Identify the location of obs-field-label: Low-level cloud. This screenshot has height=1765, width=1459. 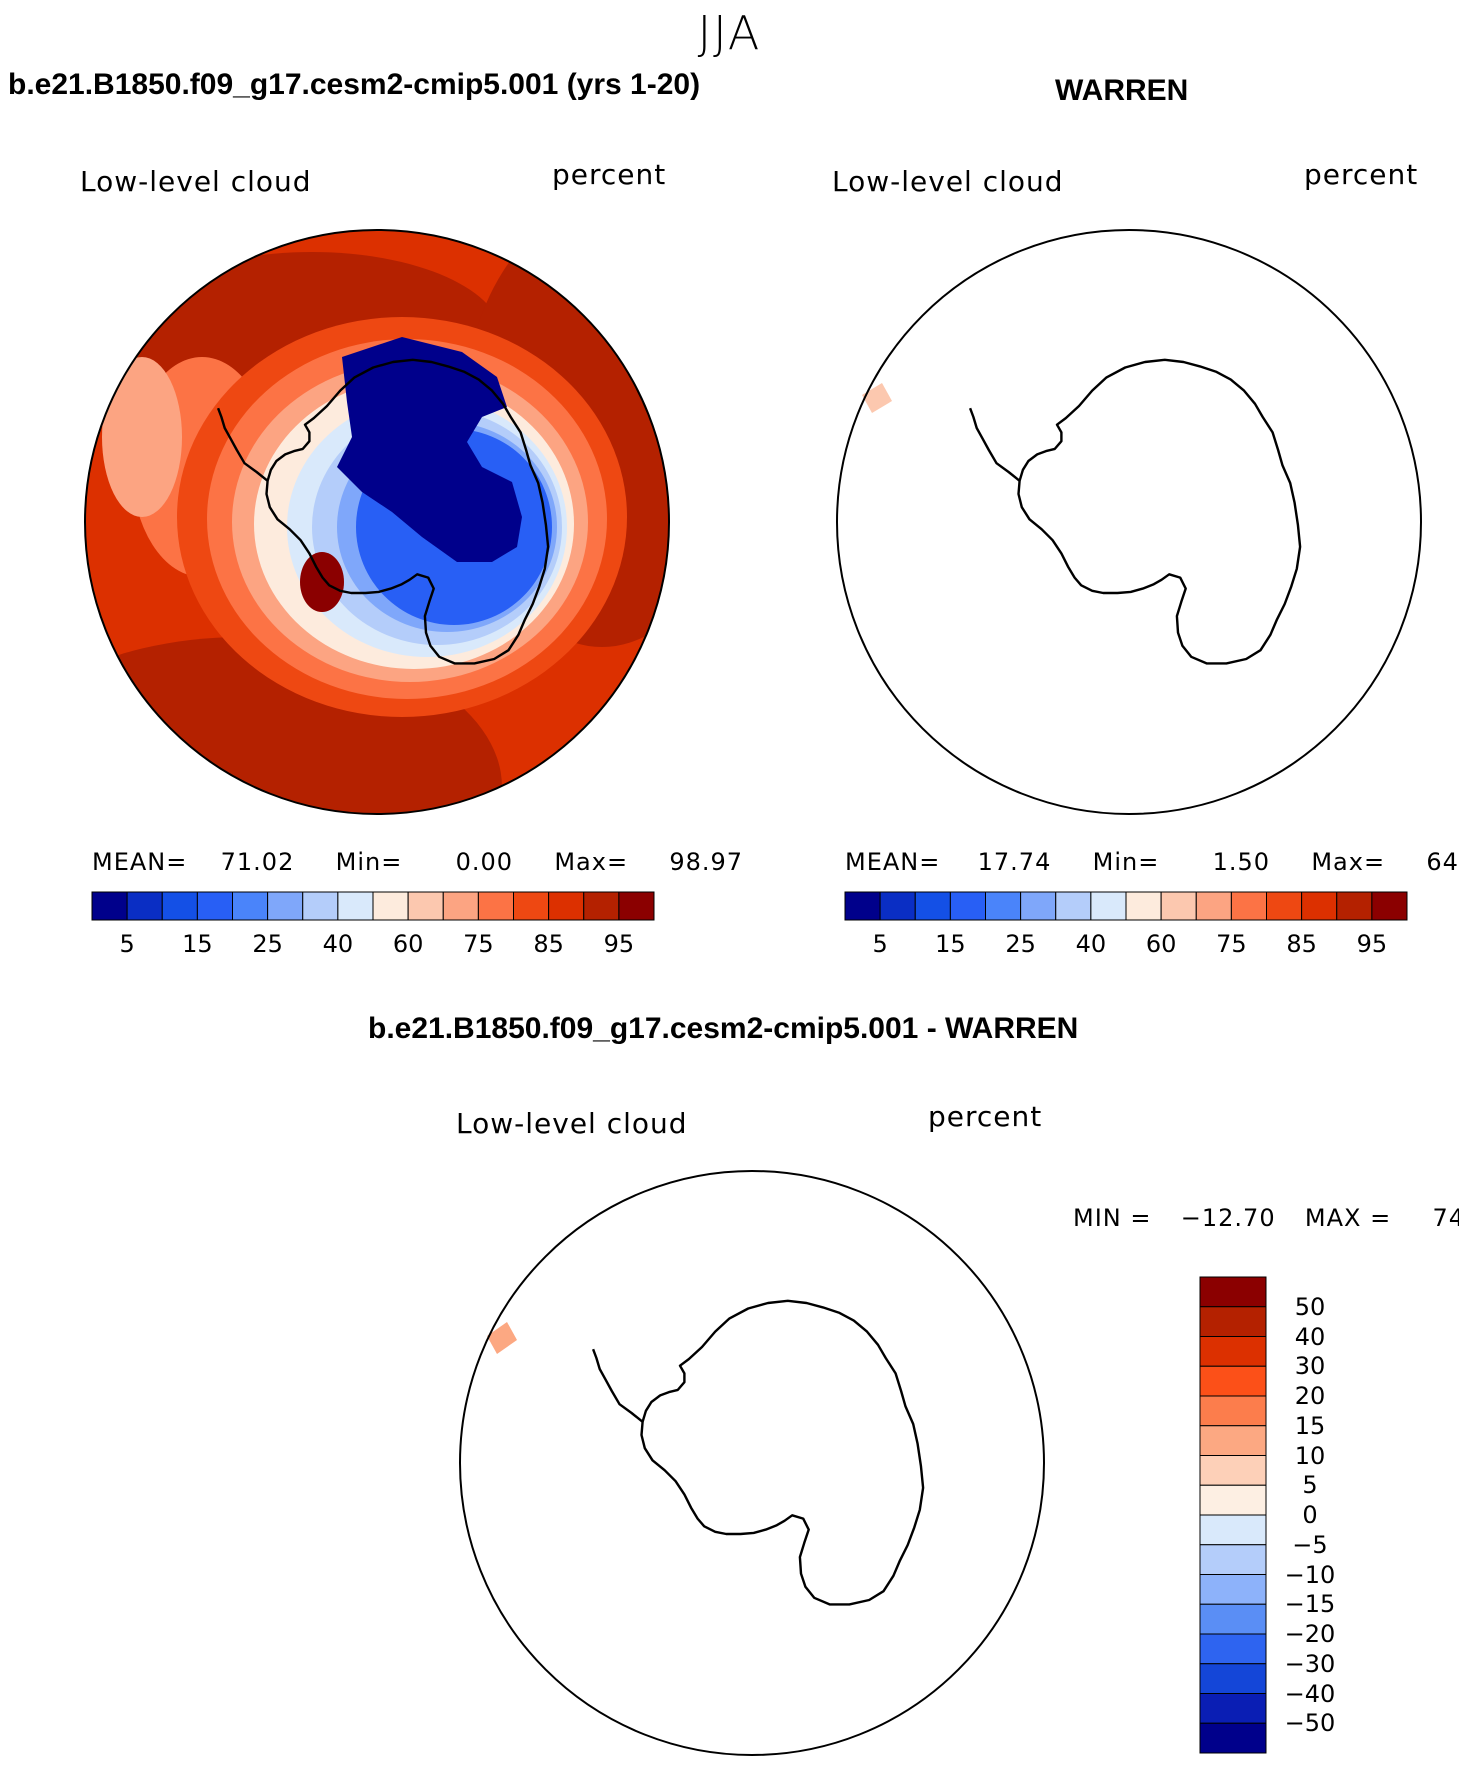
(948, 181).